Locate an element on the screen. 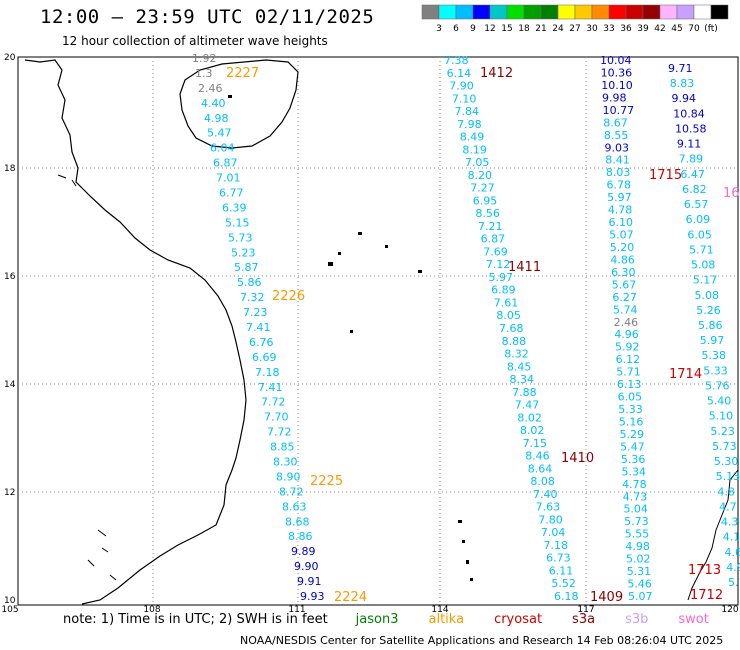 The height and width of the screenshot is (650, 740). legend-label: 12 is located at coordinates (489, 29).